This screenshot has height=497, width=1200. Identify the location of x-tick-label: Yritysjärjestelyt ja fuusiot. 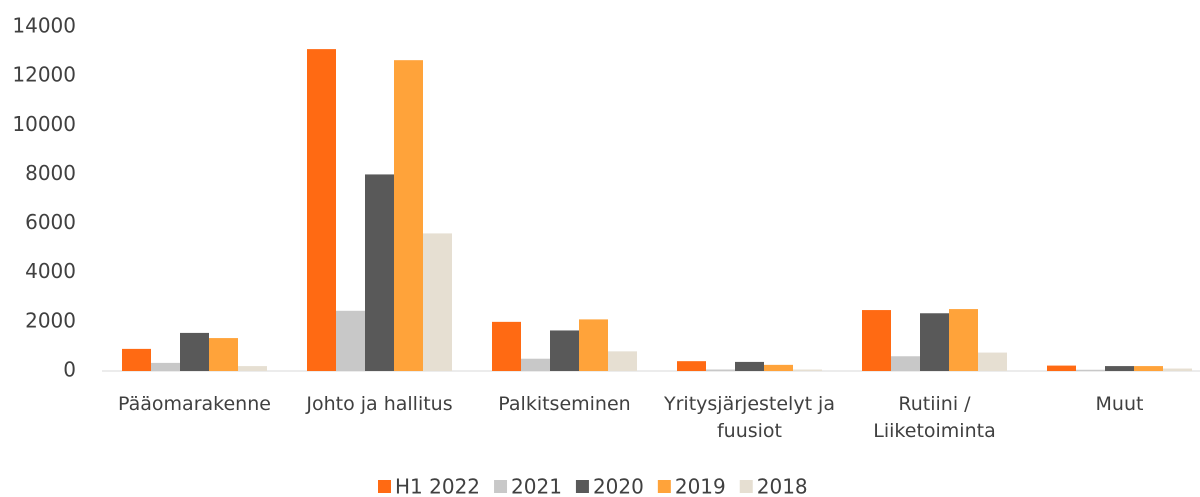
(749, 417).